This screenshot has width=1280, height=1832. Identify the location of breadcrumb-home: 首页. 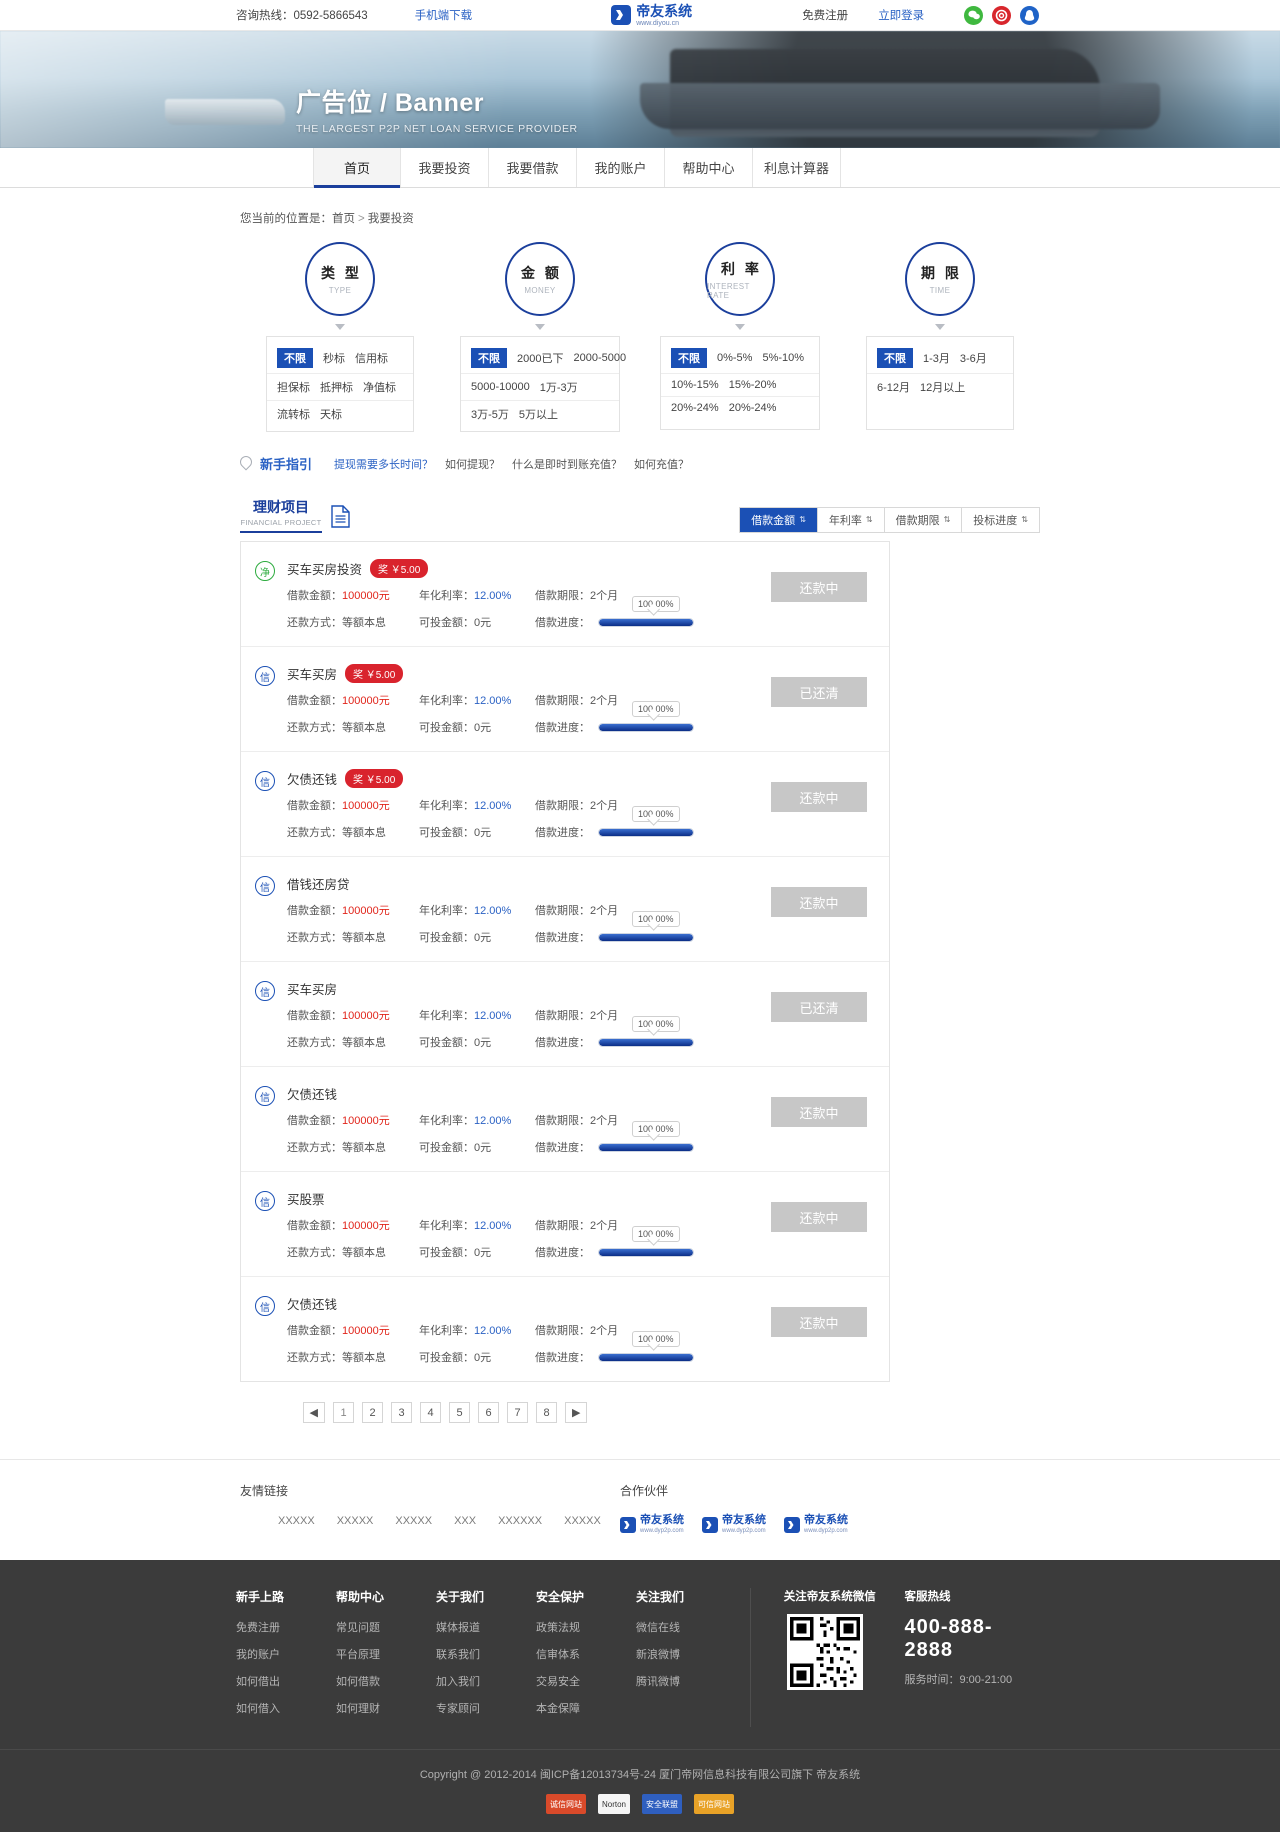
(343, 219).